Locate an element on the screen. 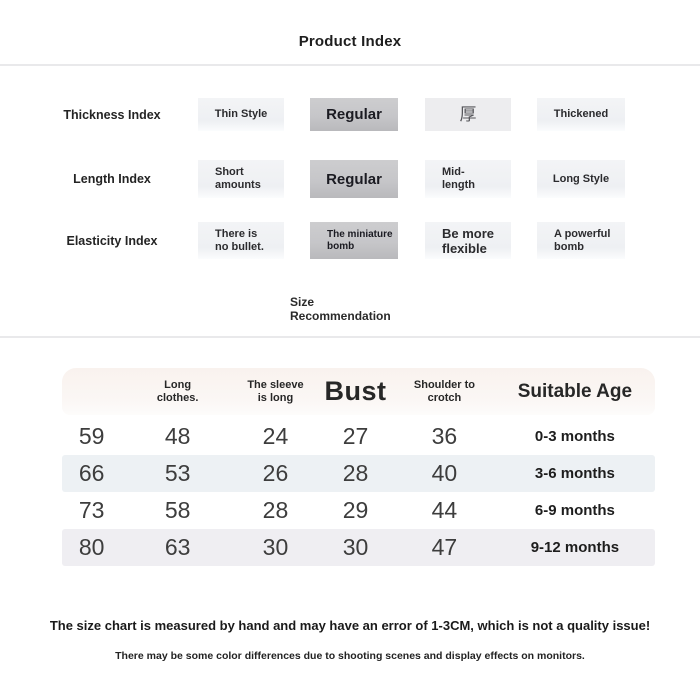  elasticity-option-powerful-bomb: A powerful bomb is located at coordinates (581, 240).